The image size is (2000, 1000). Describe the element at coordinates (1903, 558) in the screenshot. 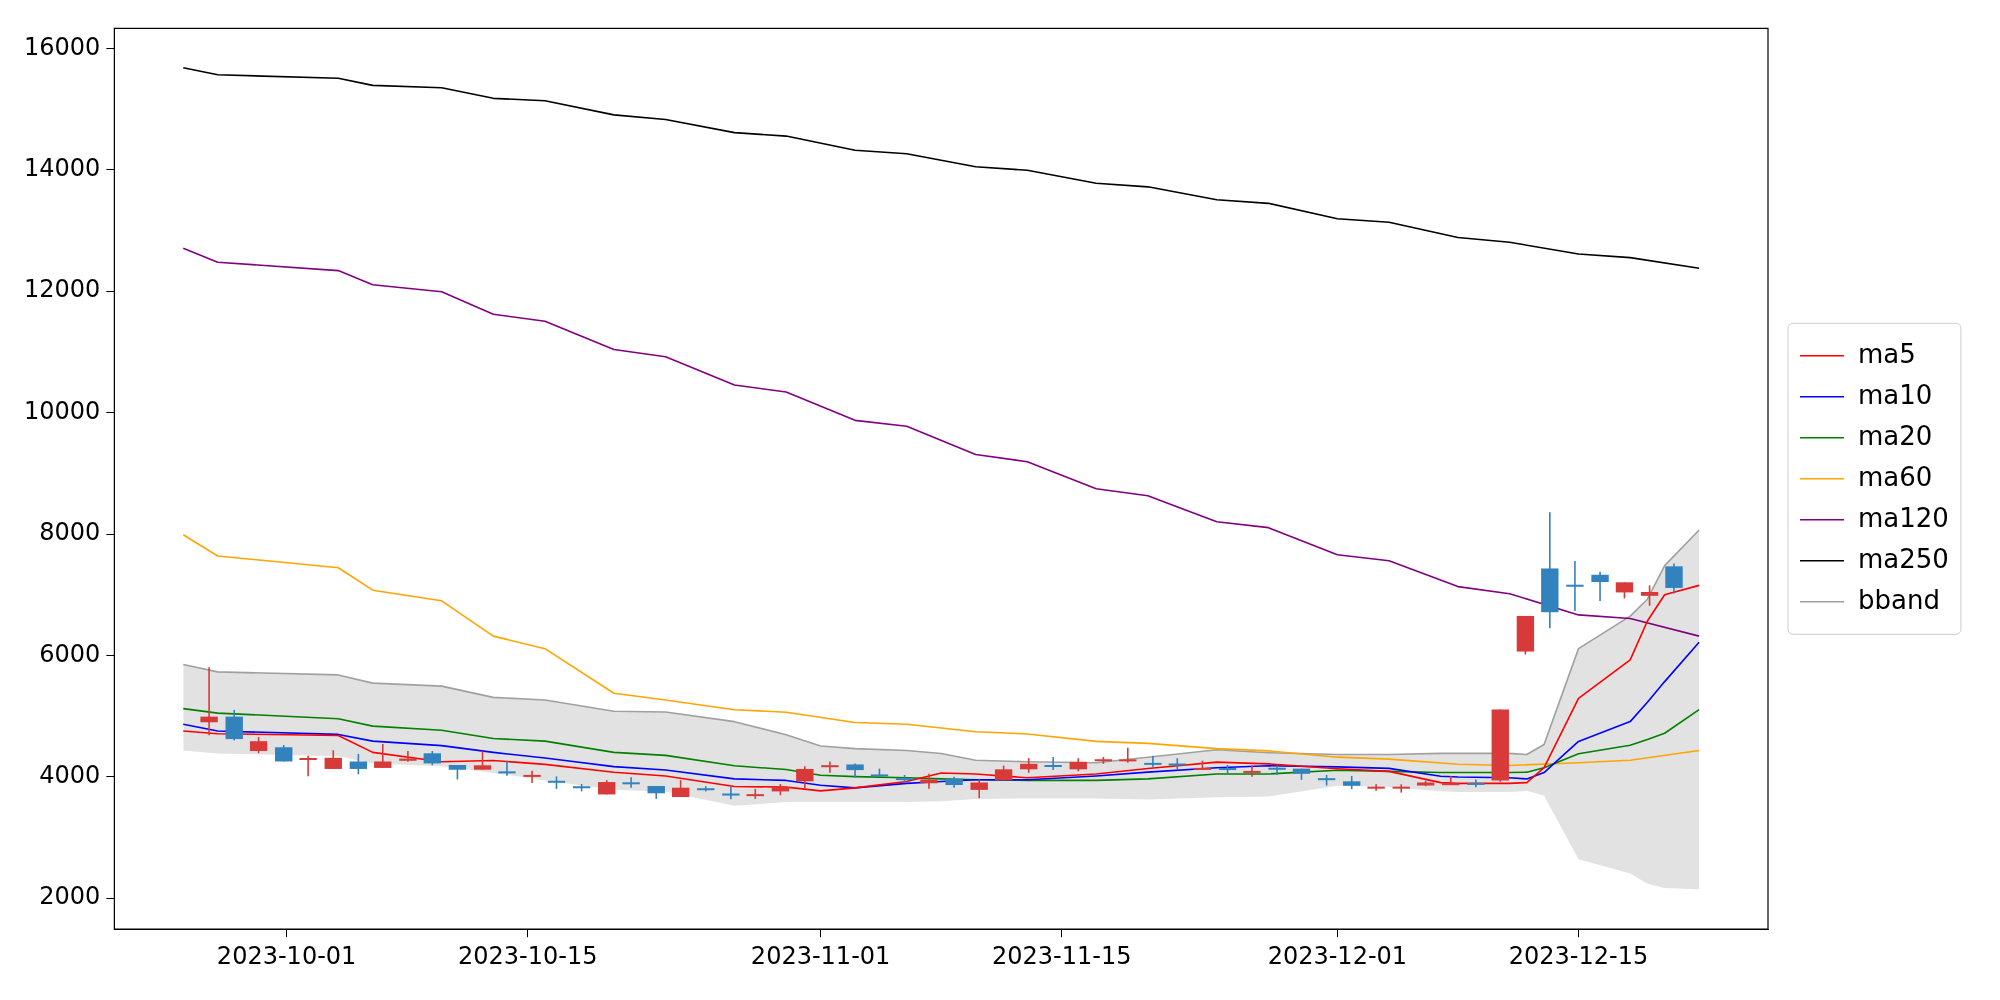

I see `legend-label: ma250` at that location.